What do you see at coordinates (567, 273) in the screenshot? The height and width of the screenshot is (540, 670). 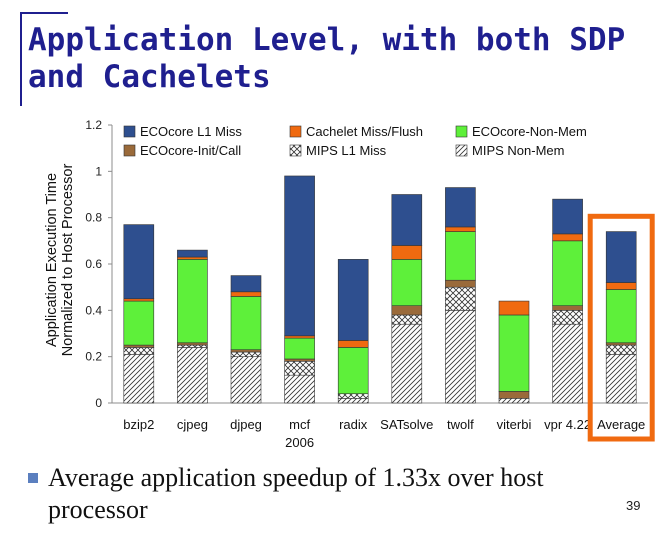 I see `bar-vpr-4-22-non_mem` at bounding box center [567, 273].